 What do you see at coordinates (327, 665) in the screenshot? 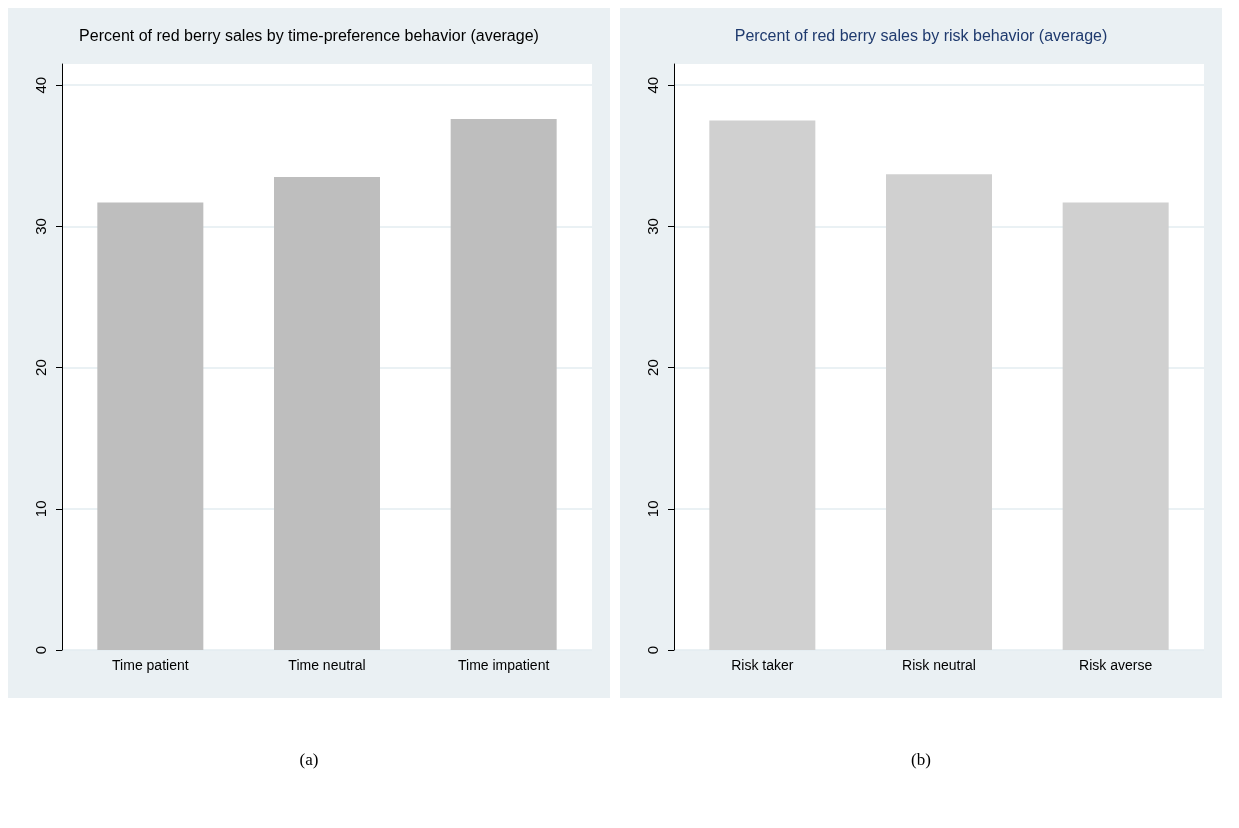
I see `x-tick-label: Time neutral` at bounding box center [327, 665].